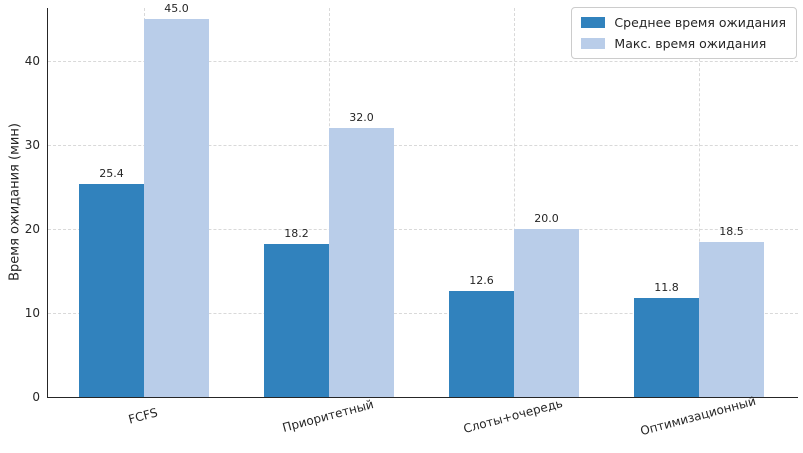 The width and height of the screenshot is (803, 453). I want to click on legend-label-max: Макс. время ожидания, so click(690, 43).